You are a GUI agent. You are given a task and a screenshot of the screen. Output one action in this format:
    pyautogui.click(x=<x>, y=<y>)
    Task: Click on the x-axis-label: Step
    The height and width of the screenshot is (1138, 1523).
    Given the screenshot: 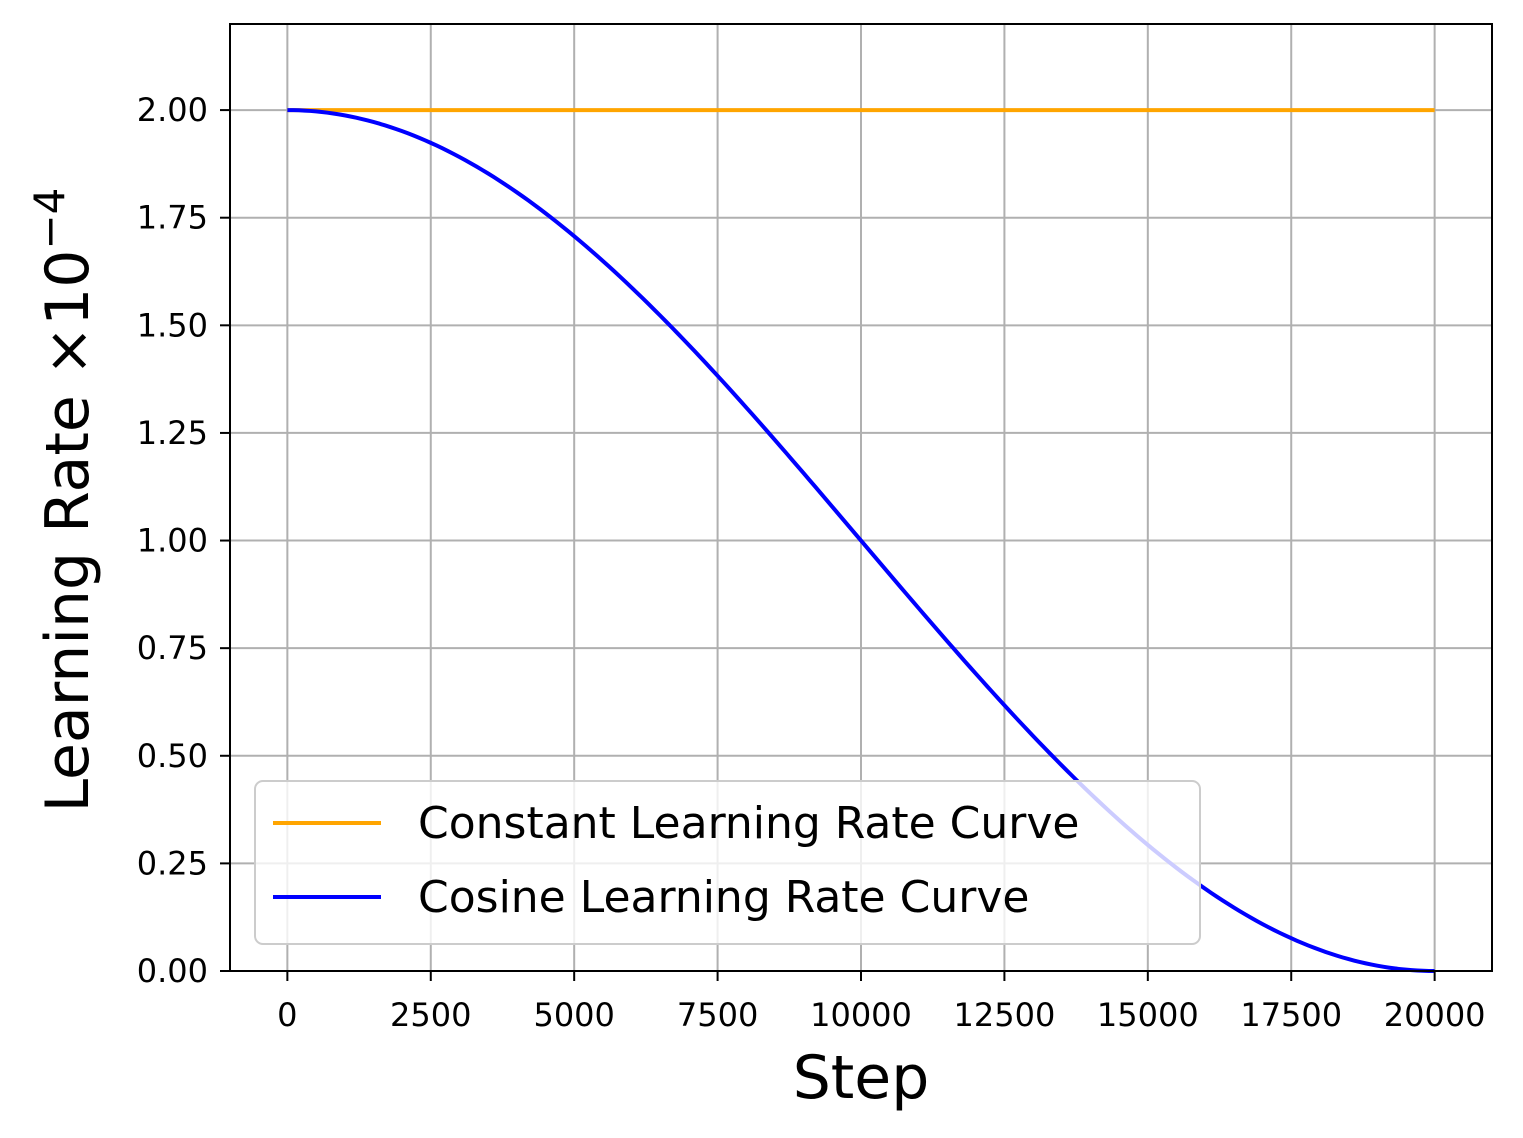 What is the action you would take?
    pyautogui.click(x=861, y=1078)
    